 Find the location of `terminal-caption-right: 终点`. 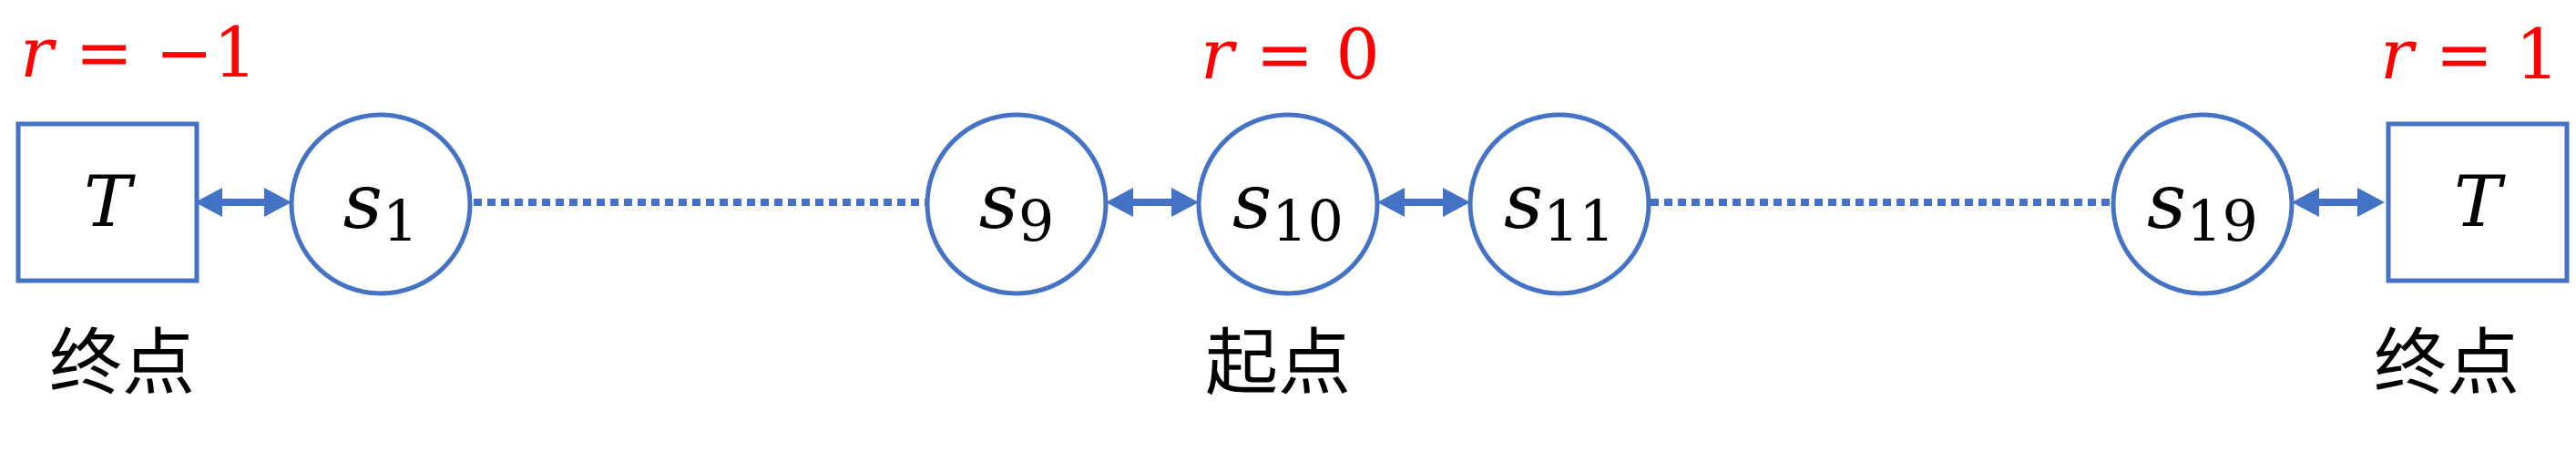

terminal-caption-right: 终点 is located at coordinates (2447, 363).